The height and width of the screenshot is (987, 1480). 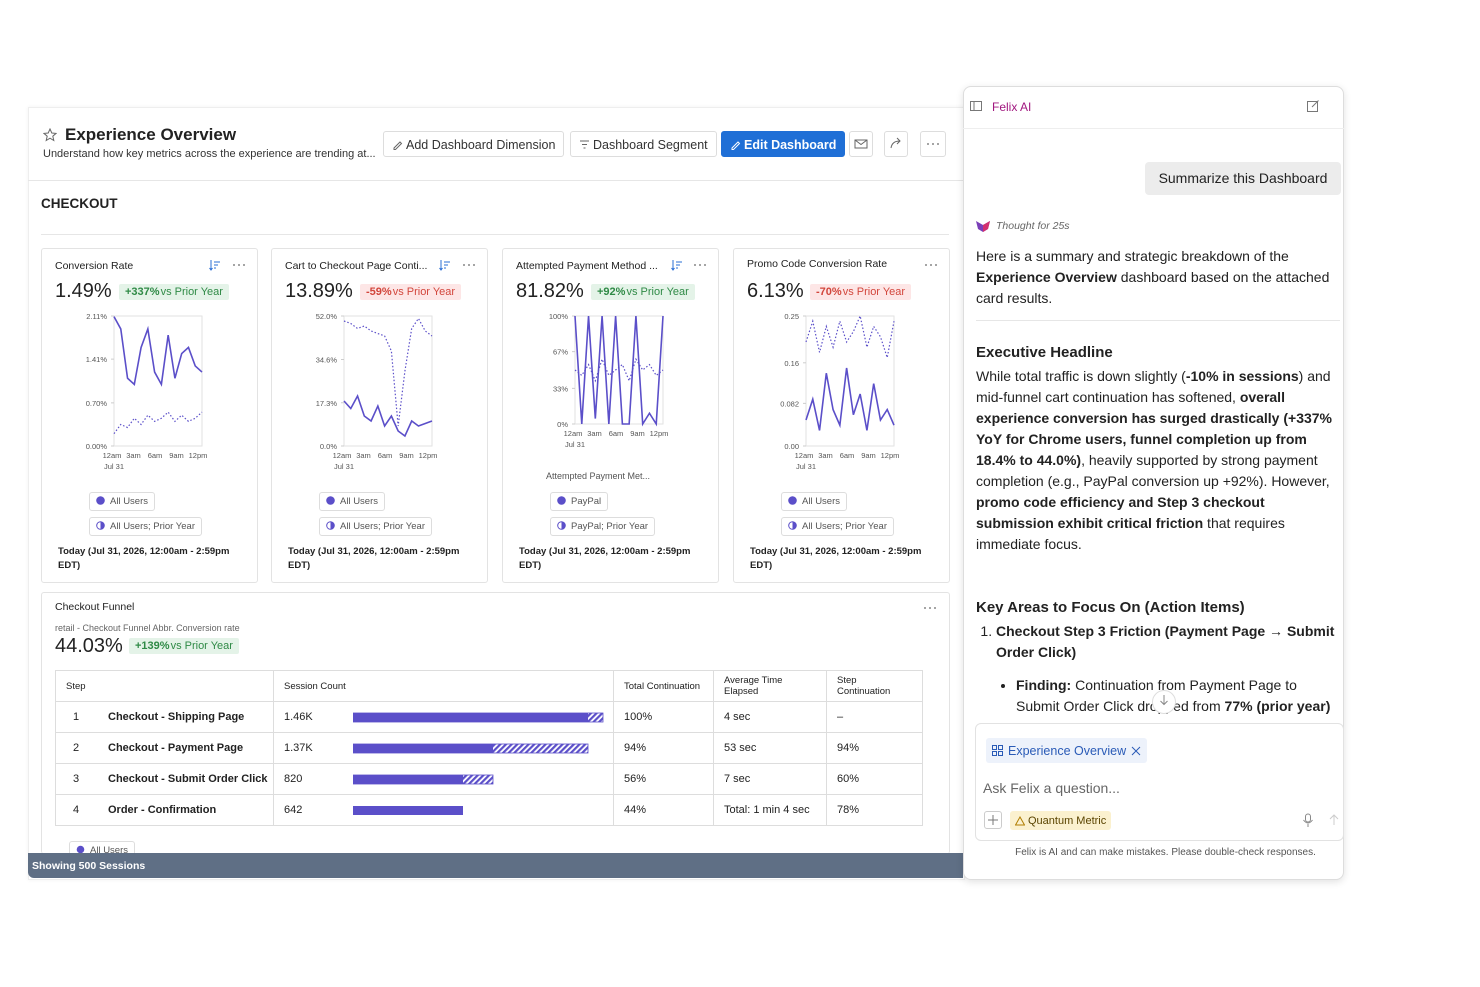 I want to click on button-icon, so click(x=584, y=144).